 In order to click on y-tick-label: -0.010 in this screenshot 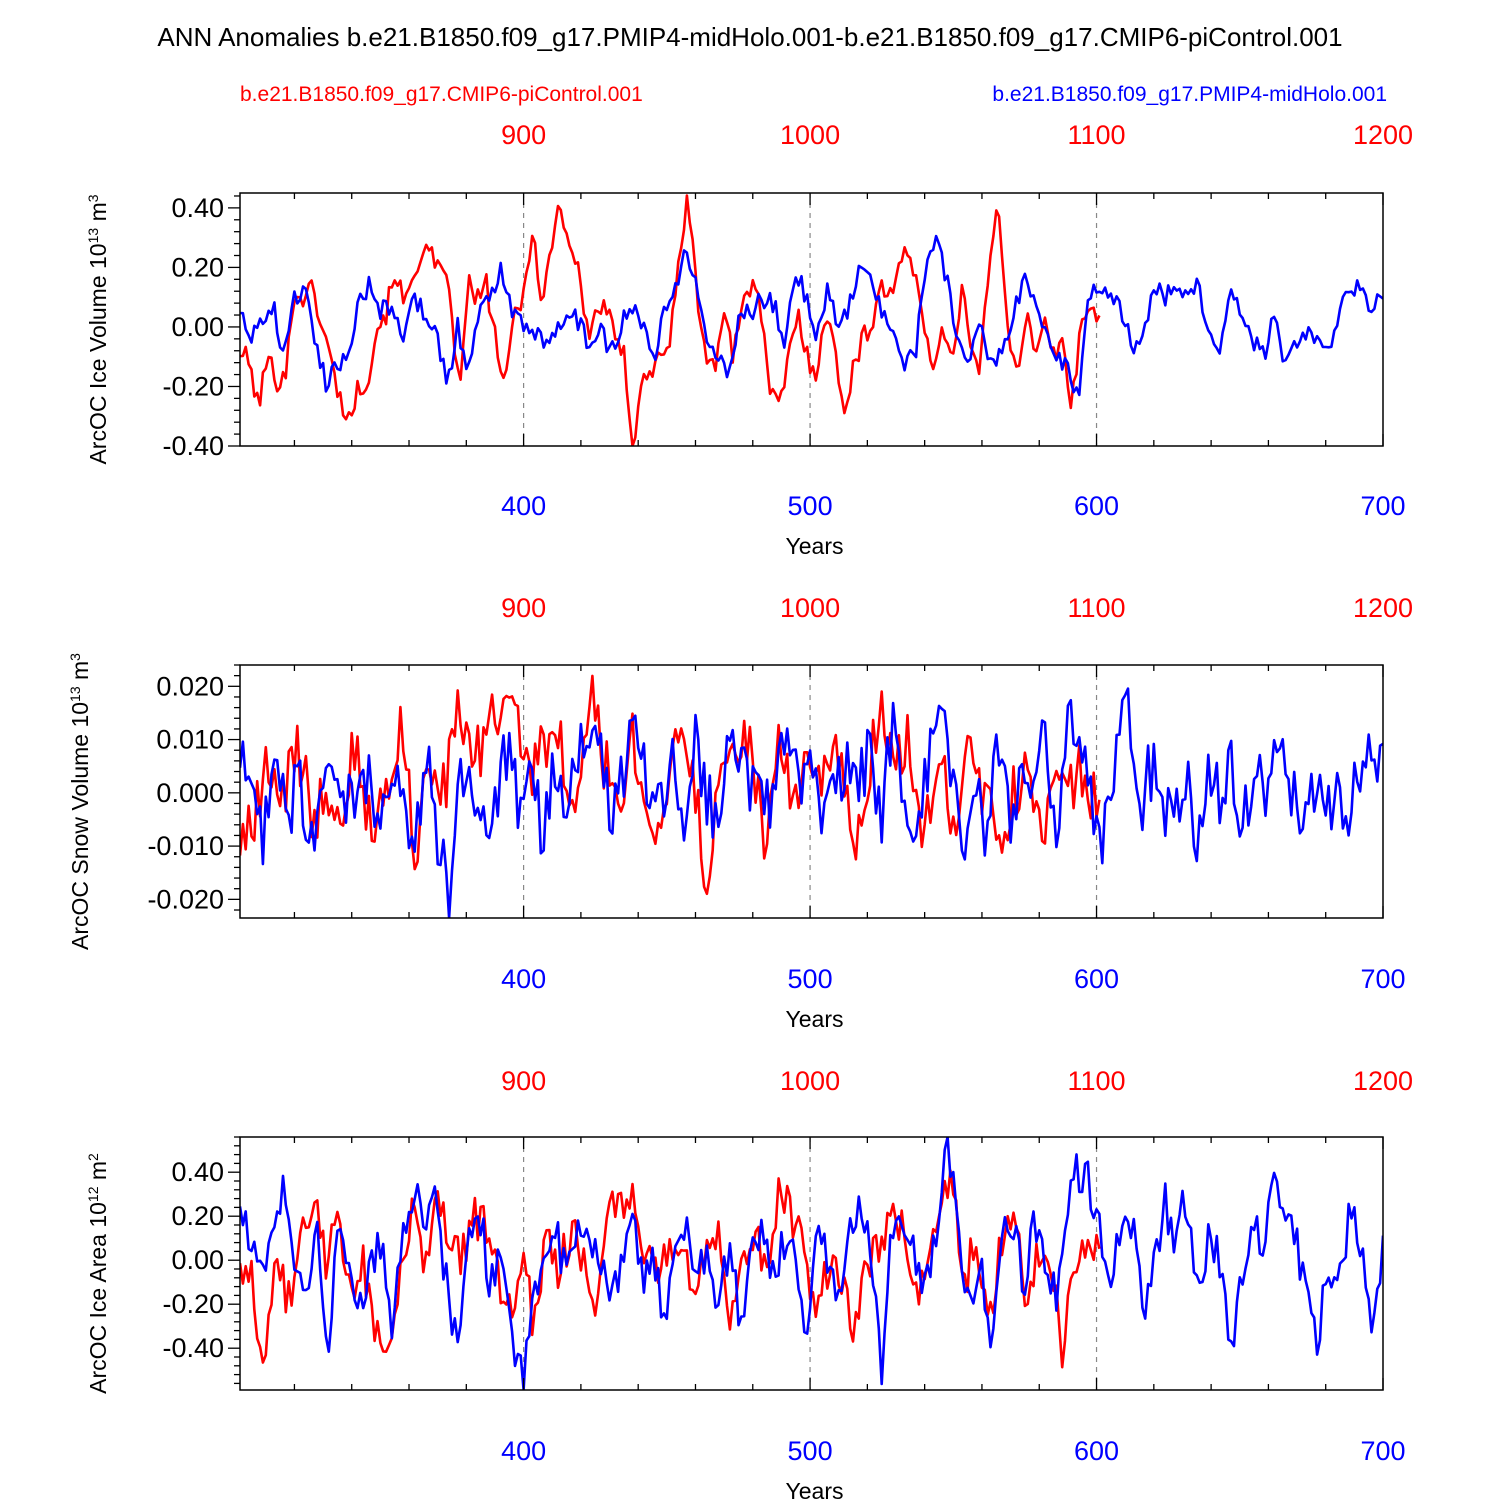, I will do `click(185, 846)`.